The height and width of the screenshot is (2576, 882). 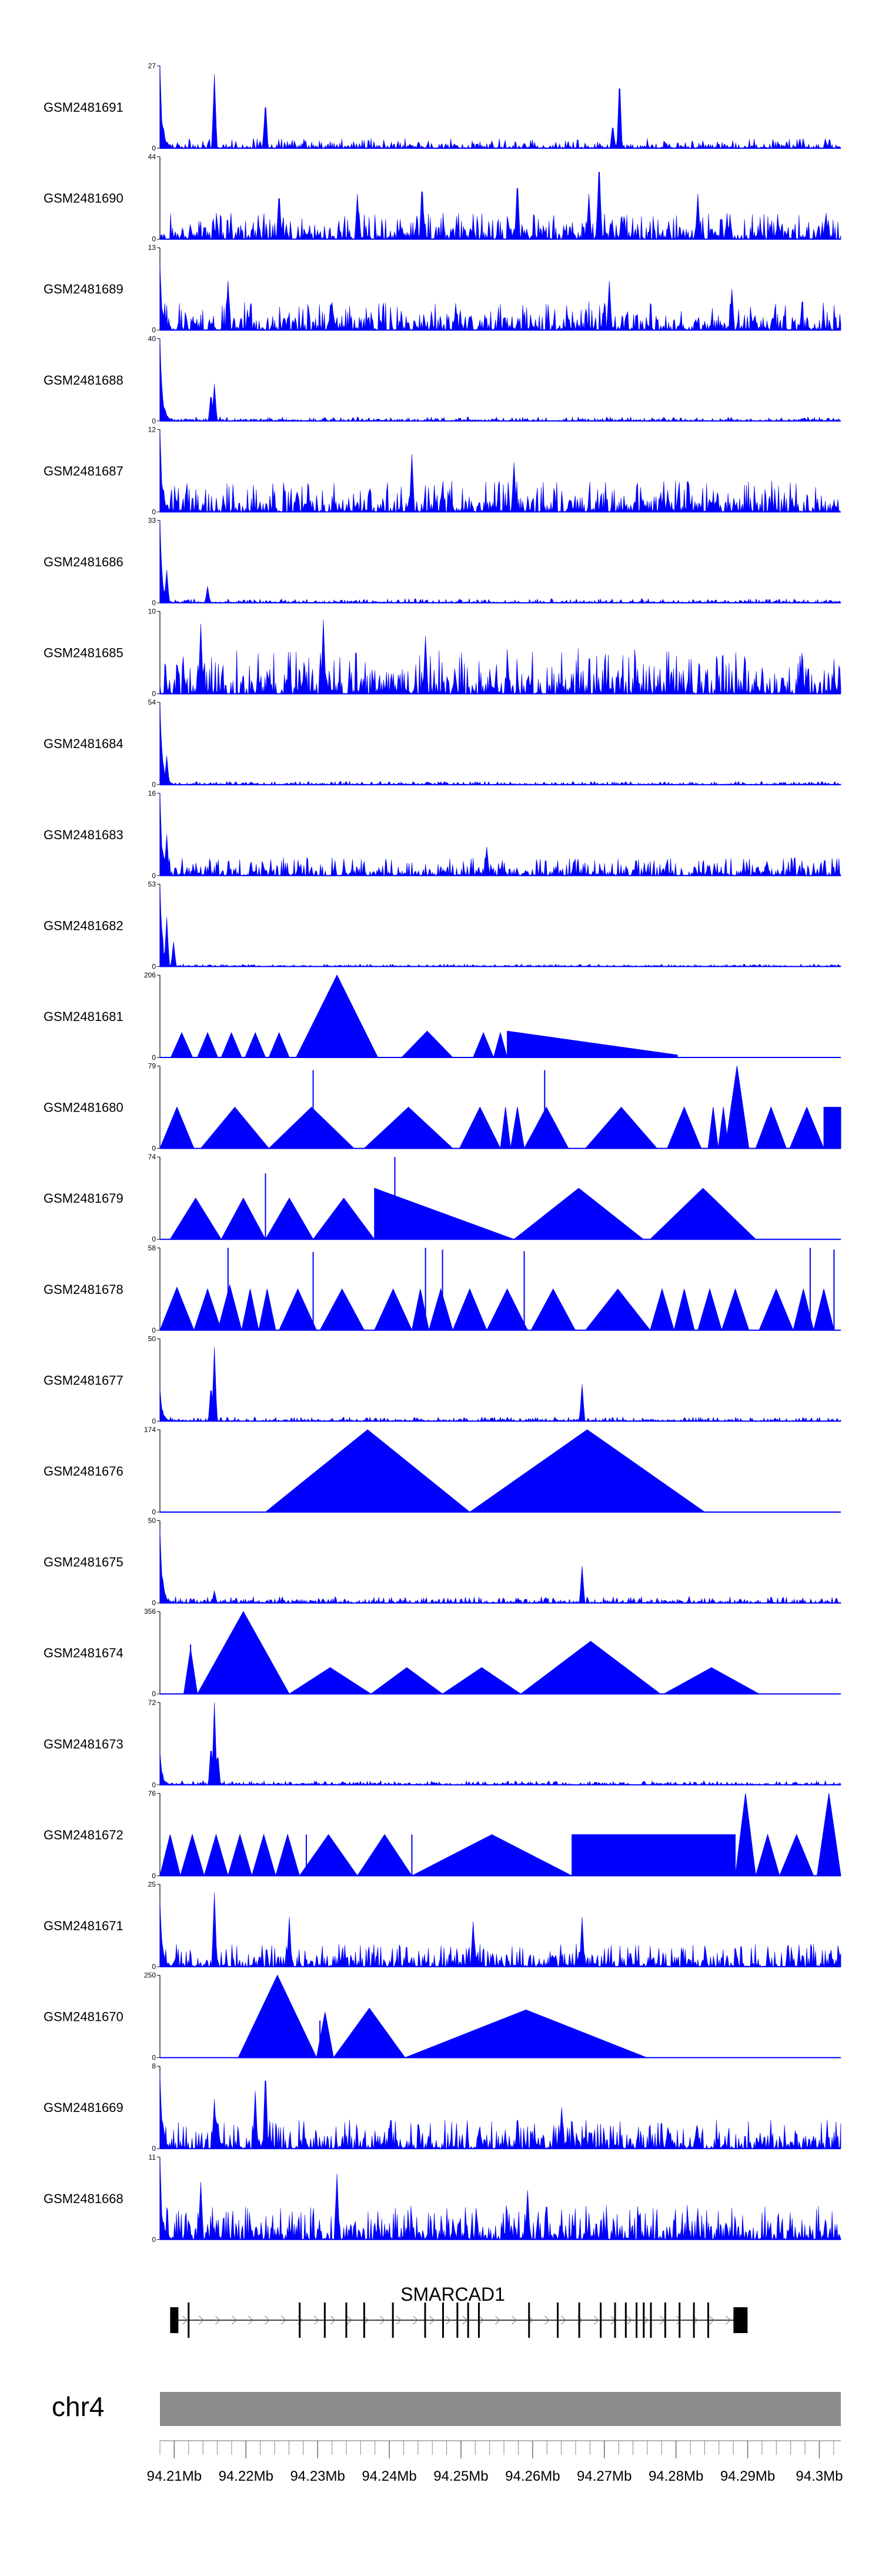 What do you see at coordinates (83, 470) in the screenshot?
I see `track-label: GSM2481687` at bounding box center [83, 470].